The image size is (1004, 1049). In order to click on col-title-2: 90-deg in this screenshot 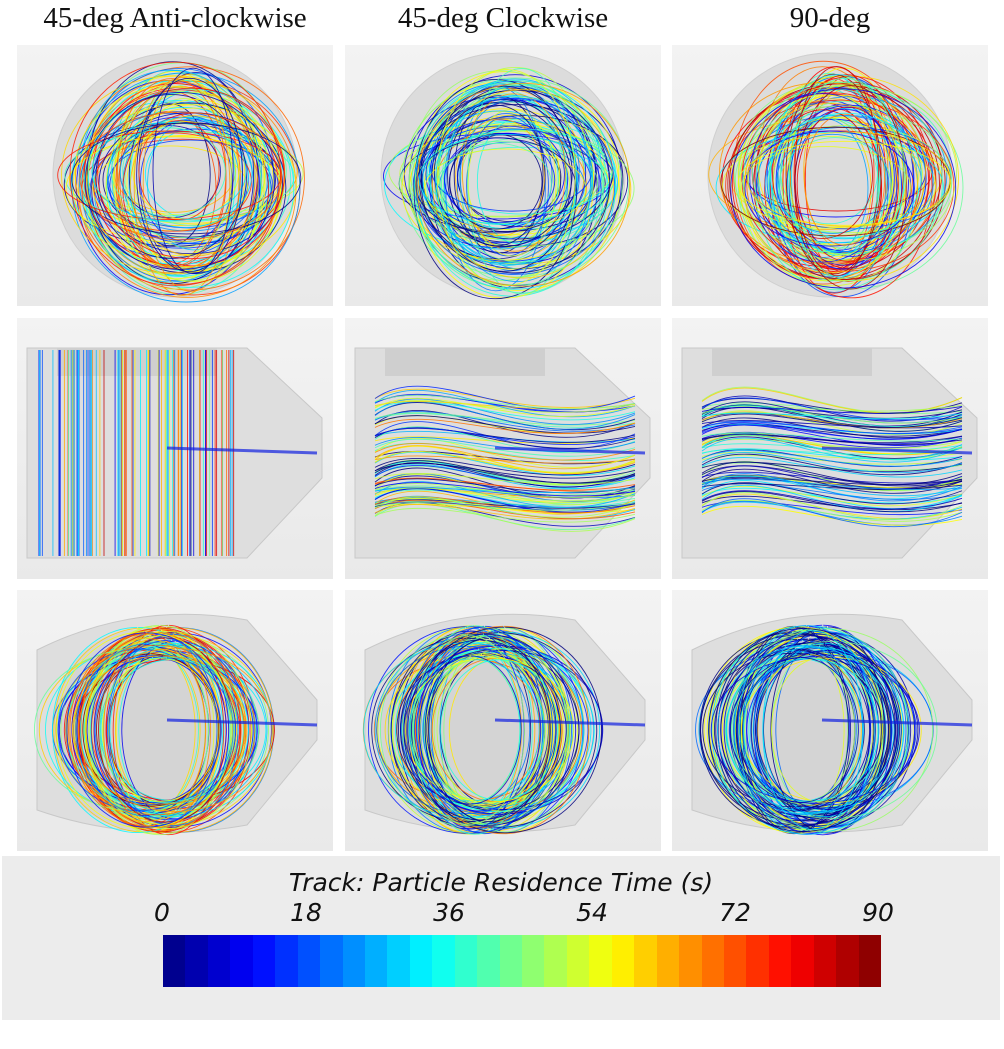, I will do `click(830, 18)`.